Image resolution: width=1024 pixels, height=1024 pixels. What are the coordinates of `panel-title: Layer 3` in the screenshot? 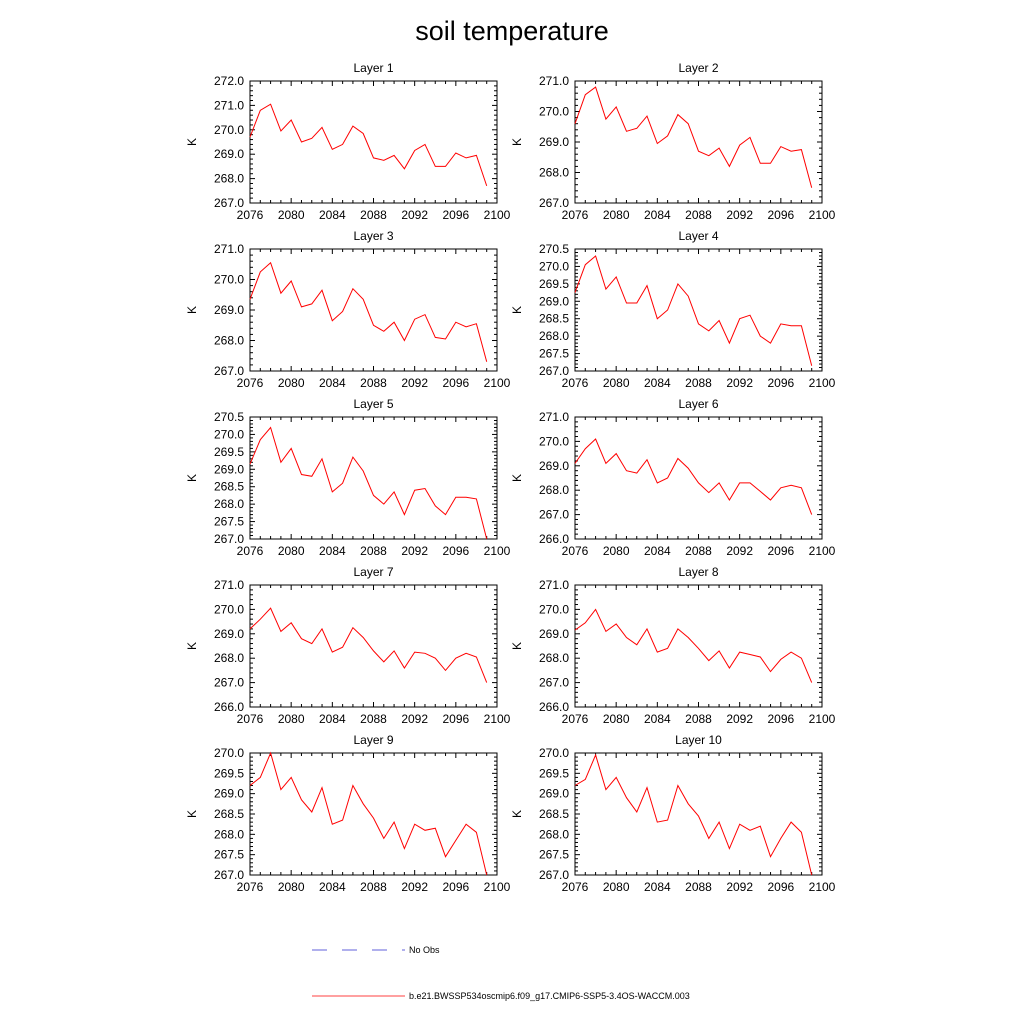 It's located at (373, 236).